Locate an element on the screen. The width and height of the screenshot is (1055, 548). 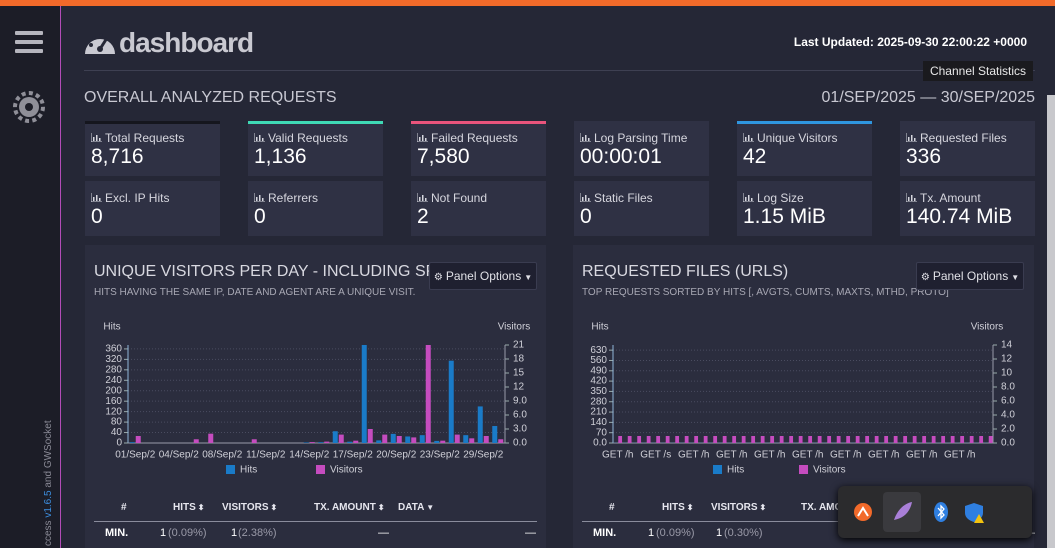
x-tick-label: 20/Sep/2 is located at coordinates (396, 455).